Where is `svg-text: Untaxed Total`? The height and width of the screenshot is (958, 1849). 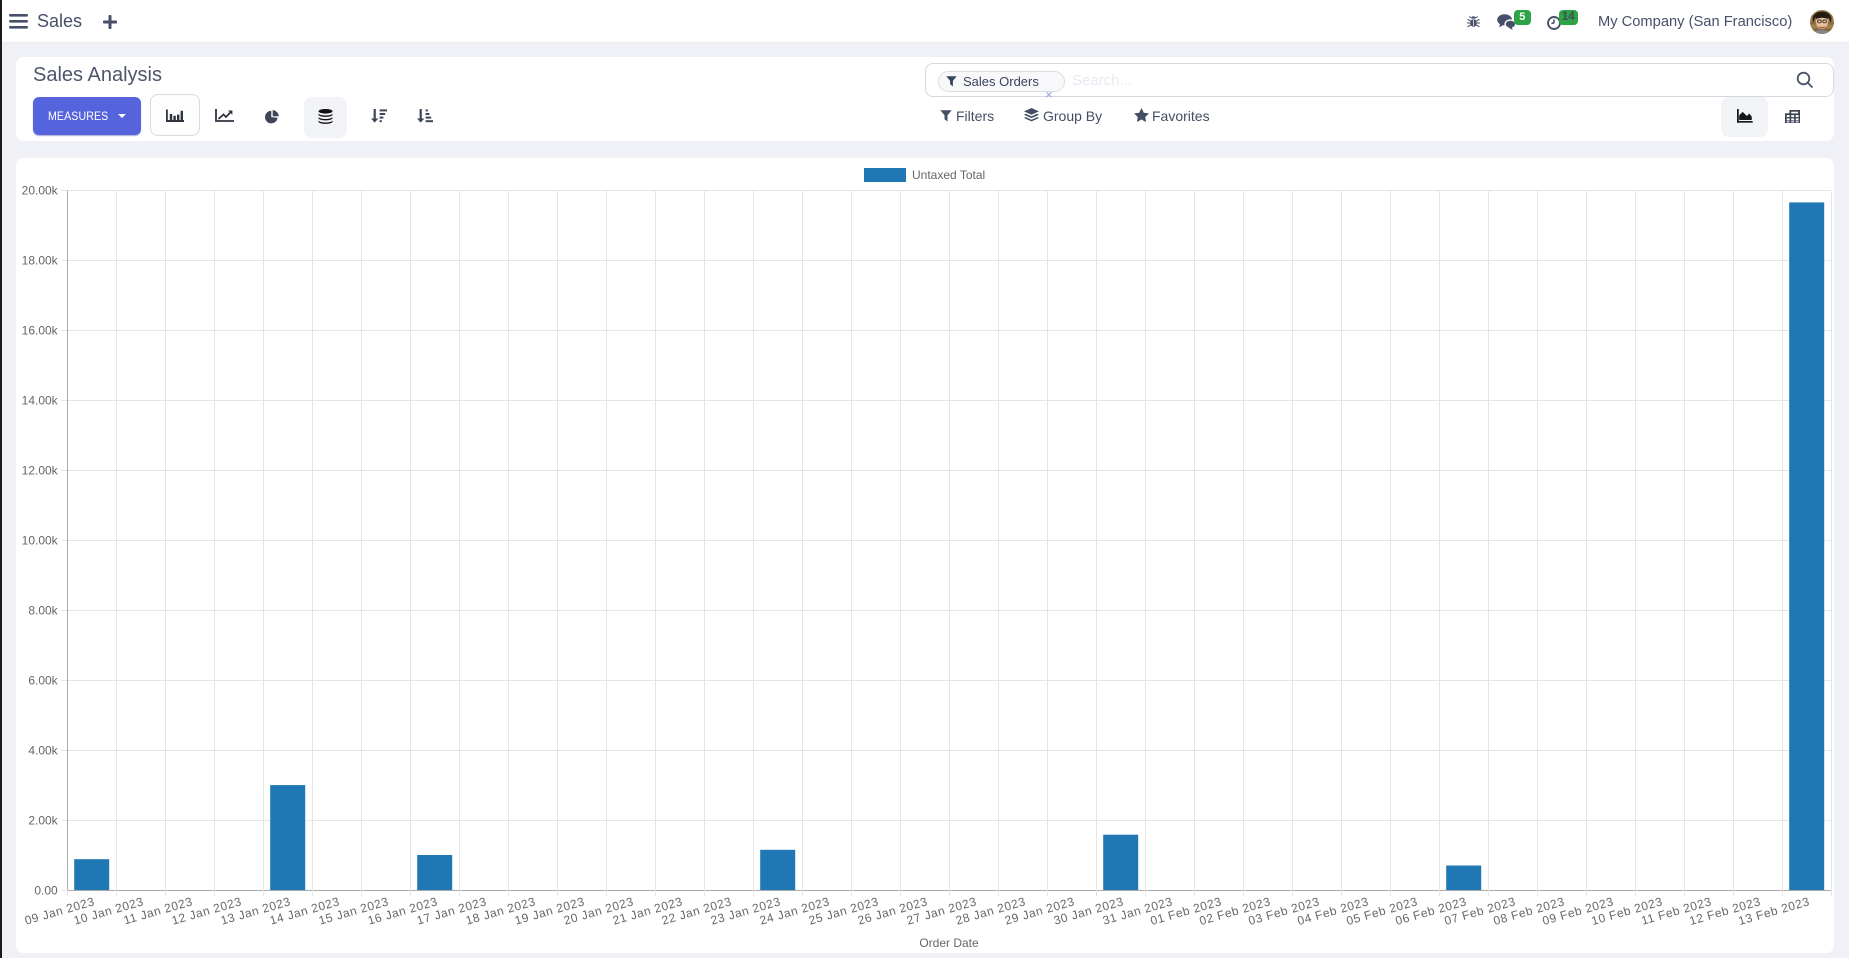 svg-text: Untaxed Total is located at coordinates (948, 175).